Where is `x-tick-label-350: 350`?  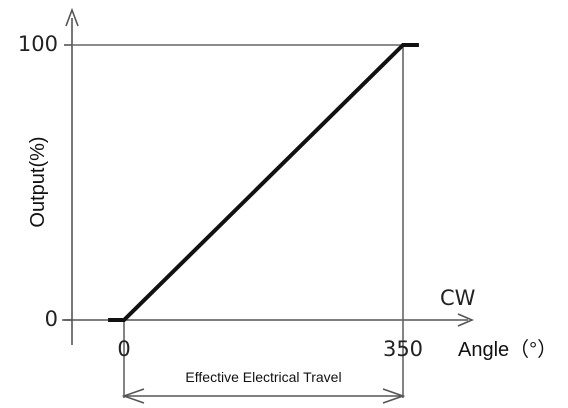
x-tick-label-350: 350 is located at coordinates (403, 349).